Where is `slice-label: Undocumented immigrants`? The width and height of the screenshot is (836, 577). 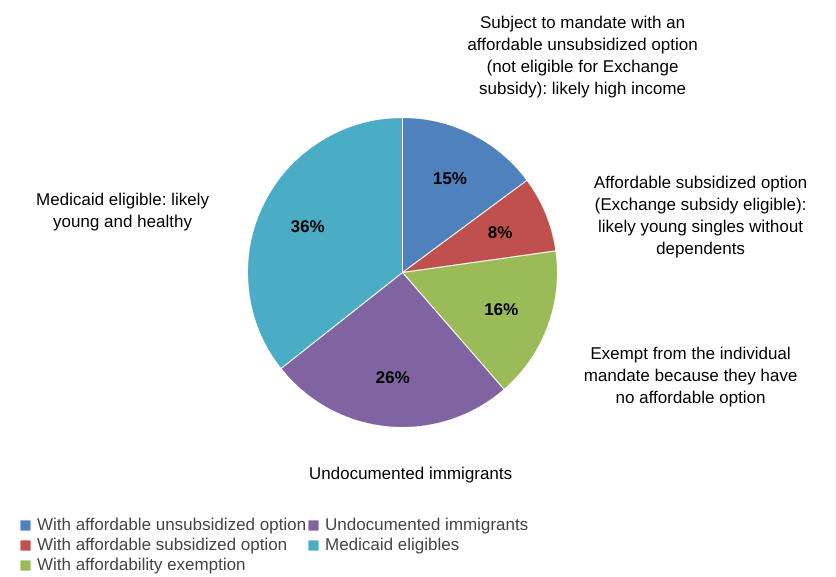 slice-label: Undocumented immigrants is located at coordinates (410, 473).